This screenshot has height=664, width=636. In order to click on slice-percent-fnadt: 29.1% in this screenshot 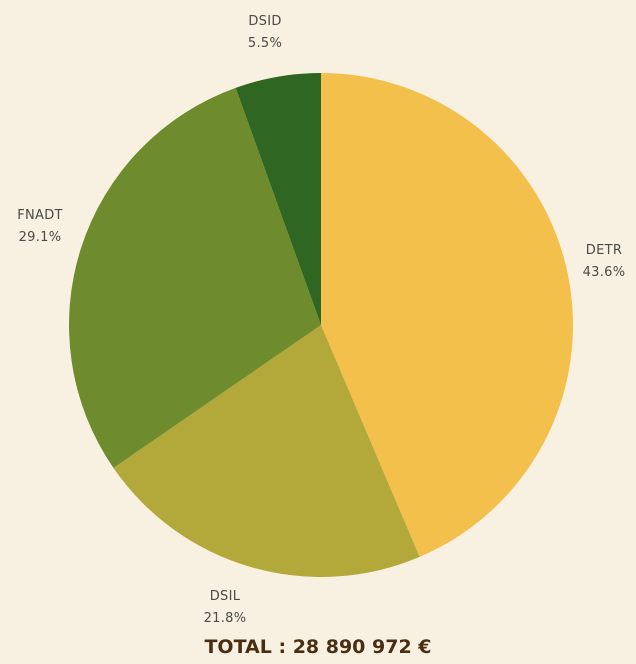, I will do `click(40, 237)`.